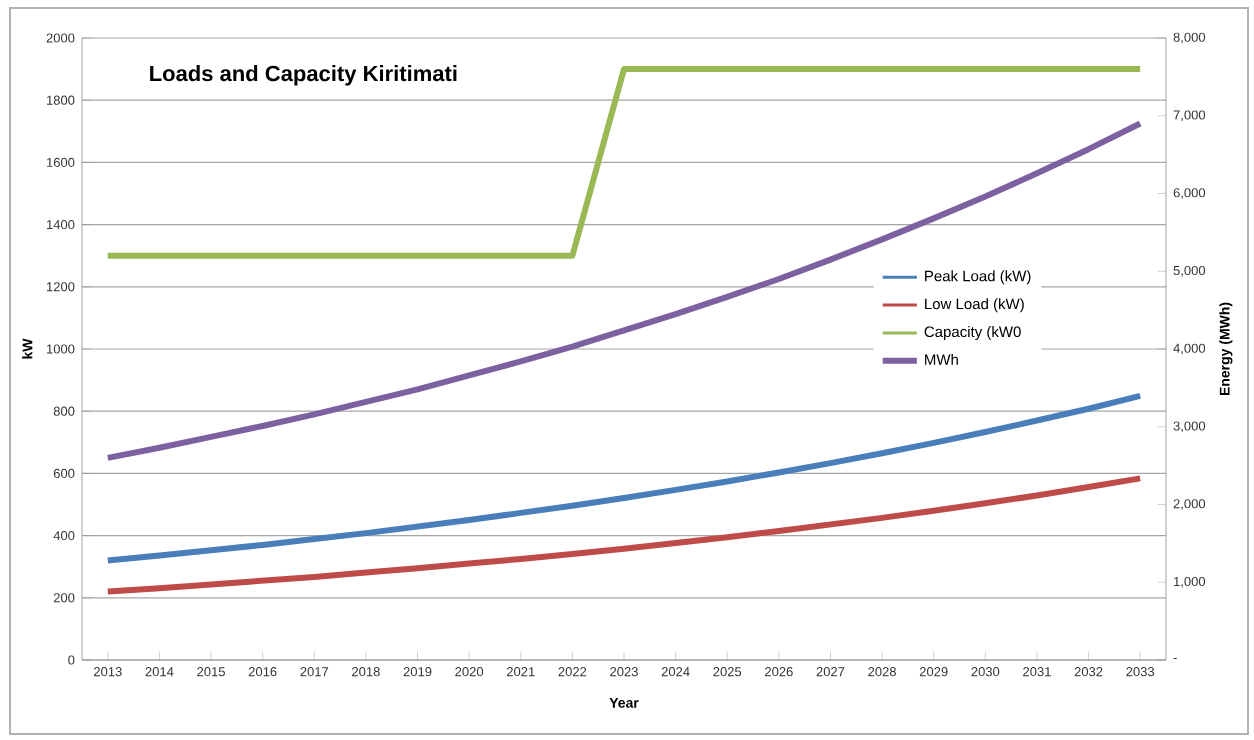  Describe the element at coordinates (933, 672) in the screenshot. I see `x-tick-label: 2029` at that location.